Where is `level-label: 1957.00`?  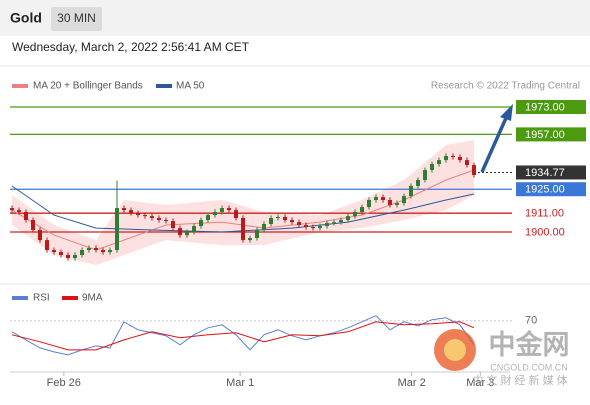
level-label: 1957.00 is located at coordinates (545, 135).